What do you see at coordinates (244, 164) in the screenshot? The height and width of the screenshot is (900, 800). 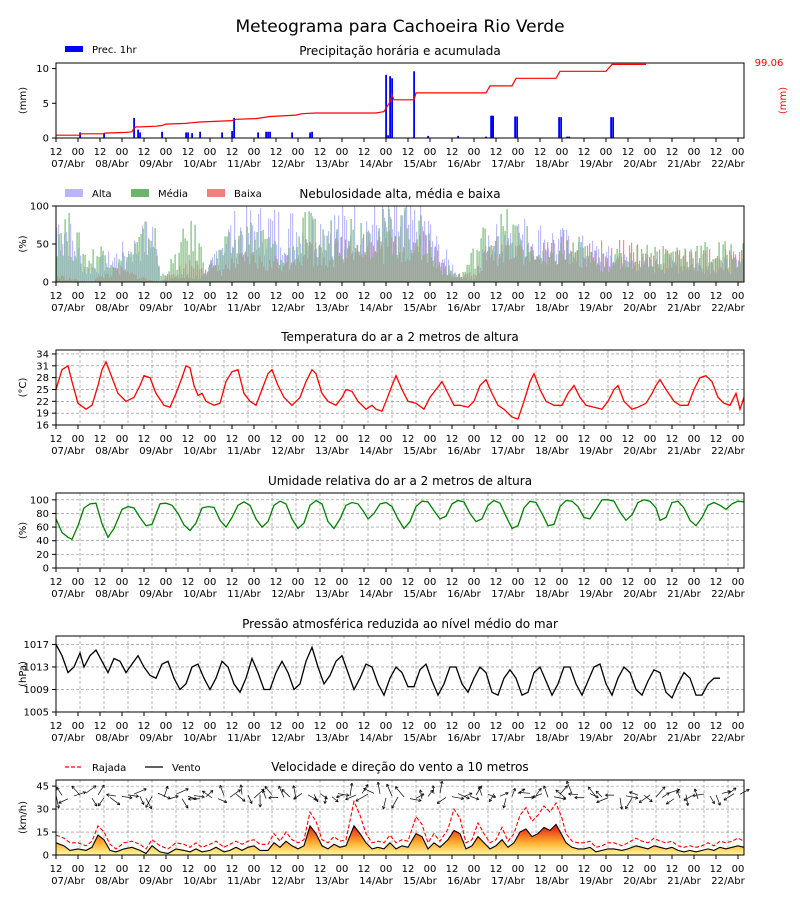 I see `x-date-label: 11/Abr` at bounding box center [244, 164].